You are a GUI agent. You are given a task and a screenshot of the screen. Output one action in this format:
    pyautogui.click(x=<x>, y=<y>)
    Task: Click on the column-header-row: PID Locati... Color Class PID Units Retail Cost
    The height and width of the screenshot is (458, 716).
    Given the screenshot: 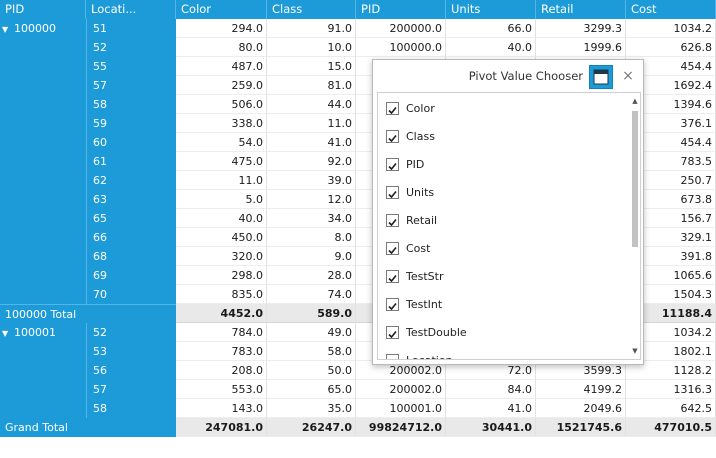 What is the action you would take?
    pyautogui.click(x=358, y=9)
    